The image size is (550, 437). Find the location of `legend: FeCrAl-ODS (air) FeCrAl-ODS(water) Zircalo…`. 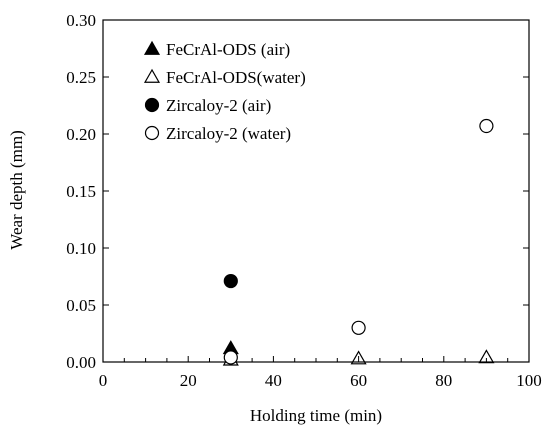

legend: FeCrAl-ODS (air) FeCrAl-ODS(water) Zircalo… is located at coordinates (224, 91).